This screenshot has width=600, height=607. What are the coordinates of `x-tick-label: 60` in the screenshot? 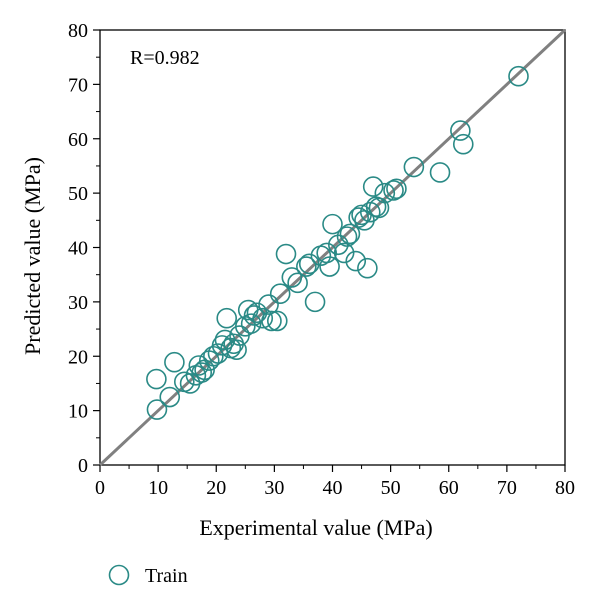 It's located at (449, 488).